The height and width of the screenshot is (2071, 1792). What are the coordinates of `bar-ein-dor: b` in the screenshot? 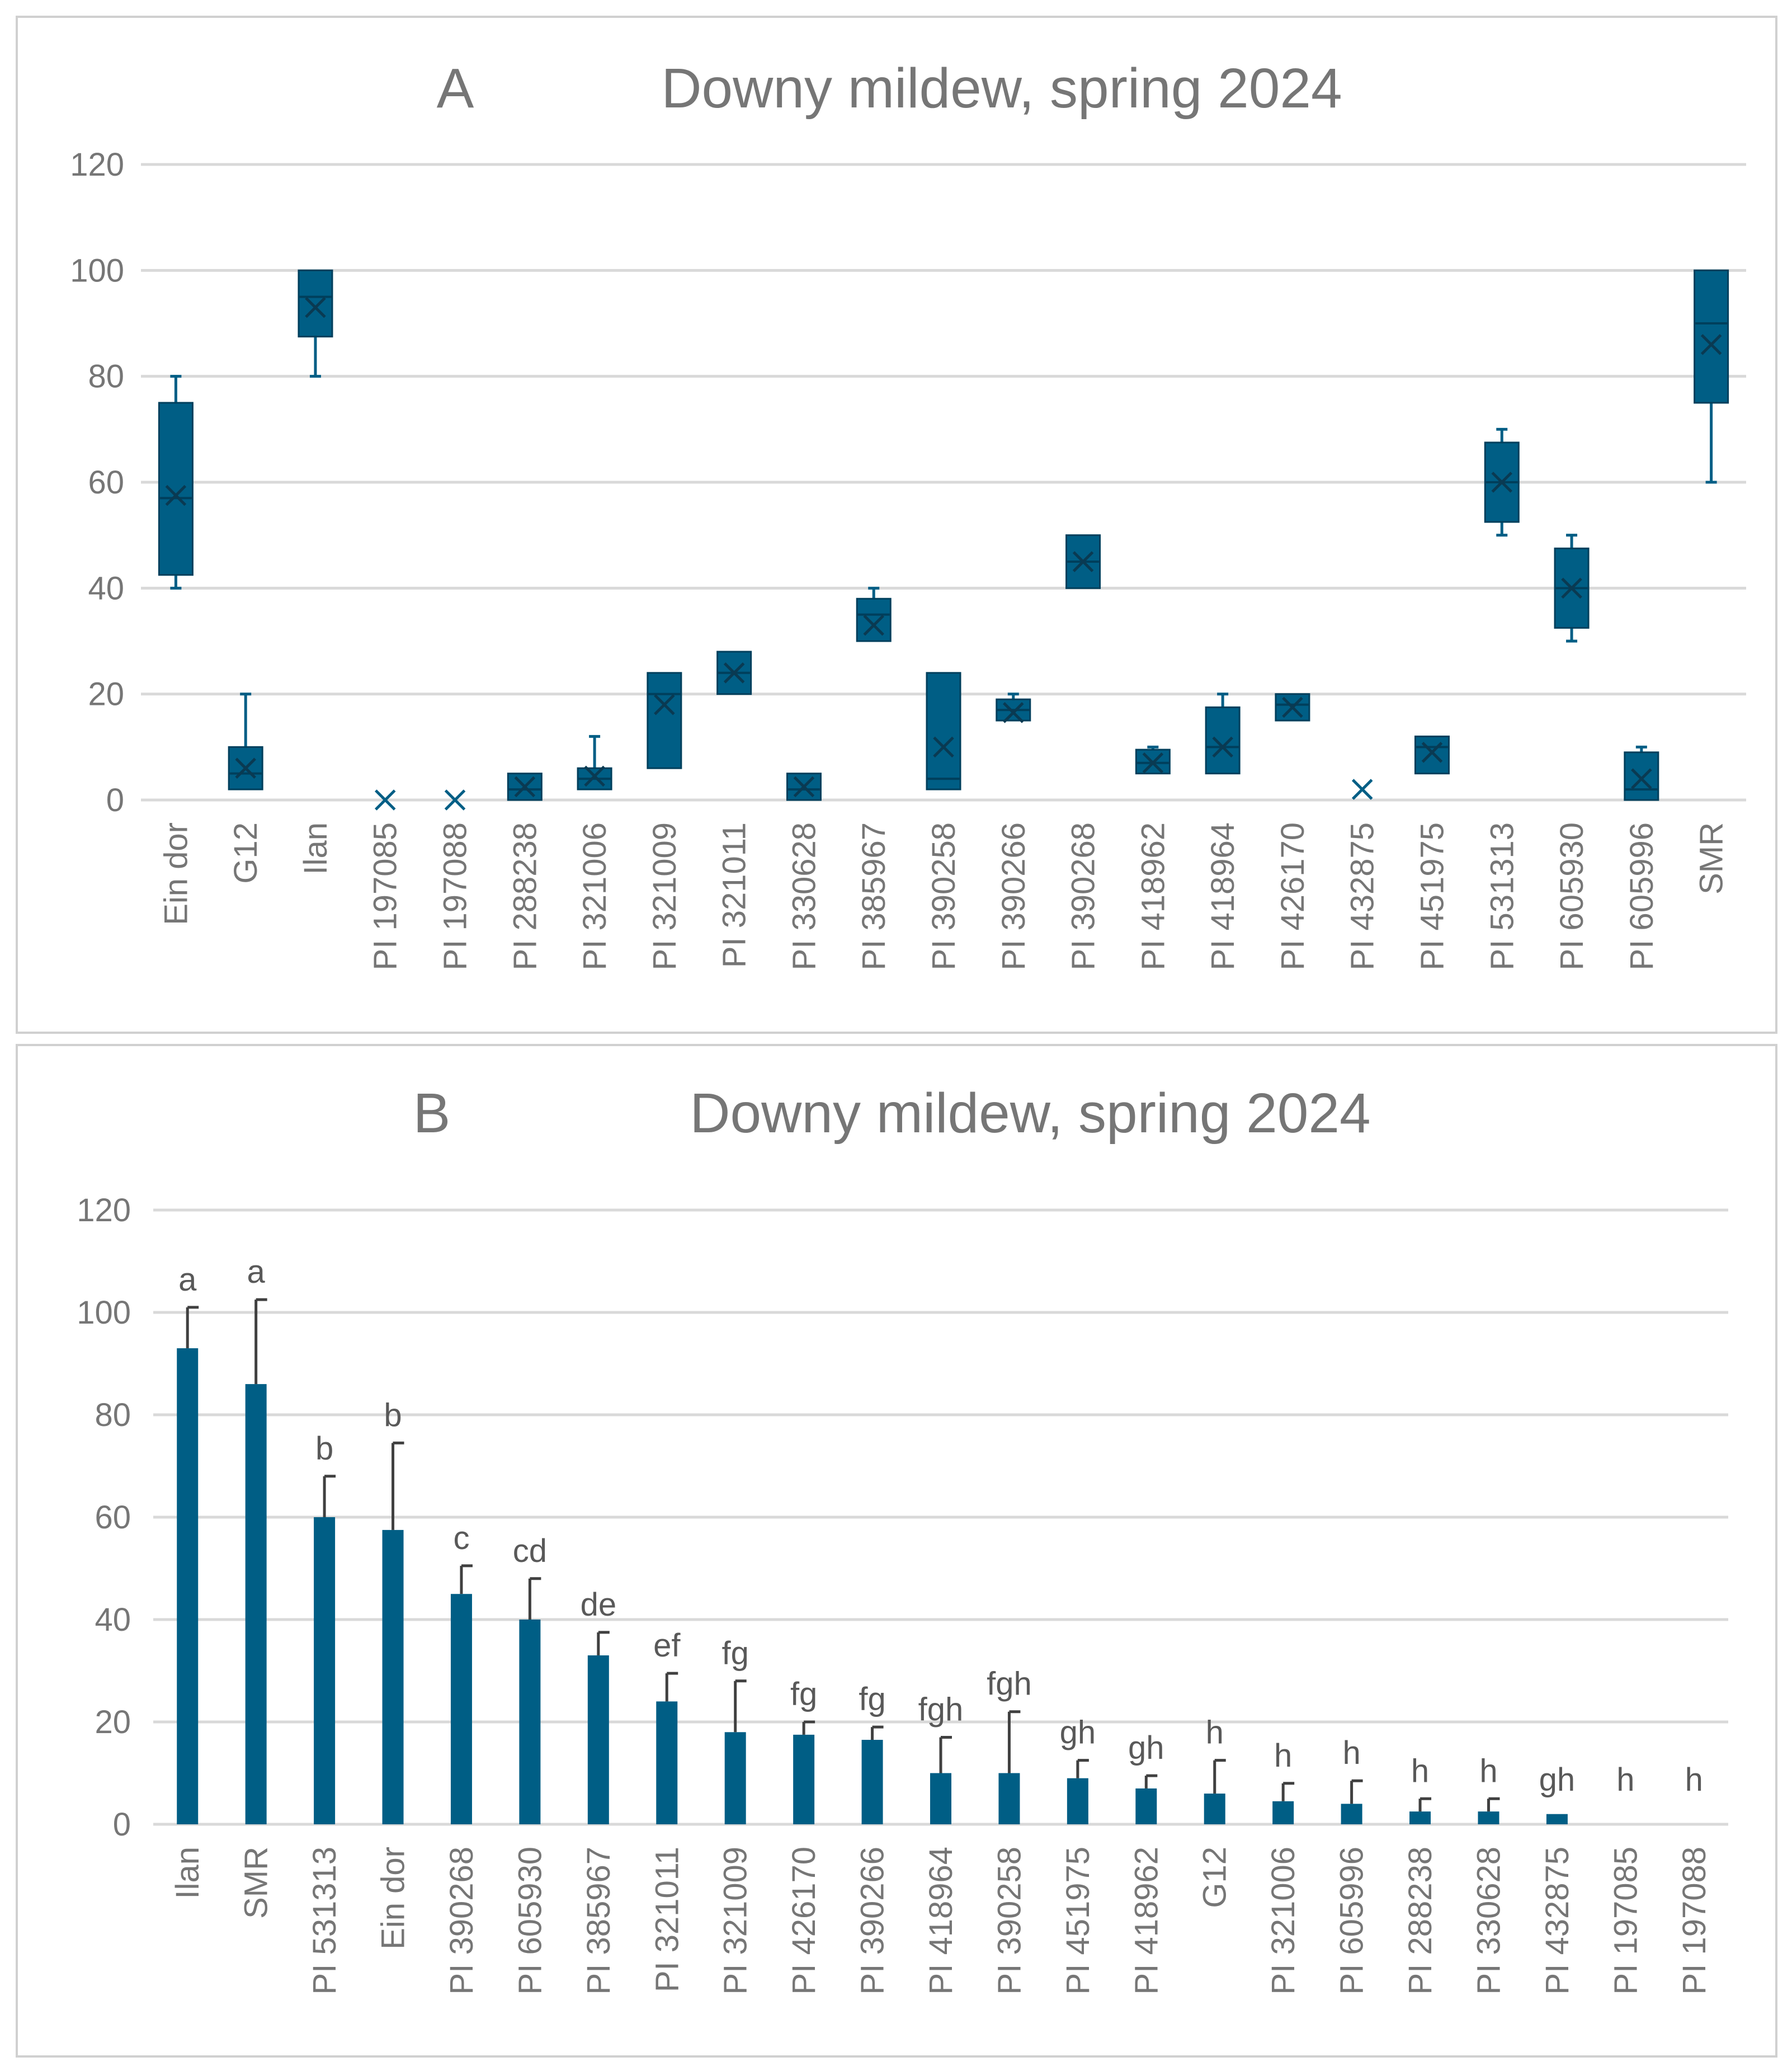 It's located at (393, 1610).